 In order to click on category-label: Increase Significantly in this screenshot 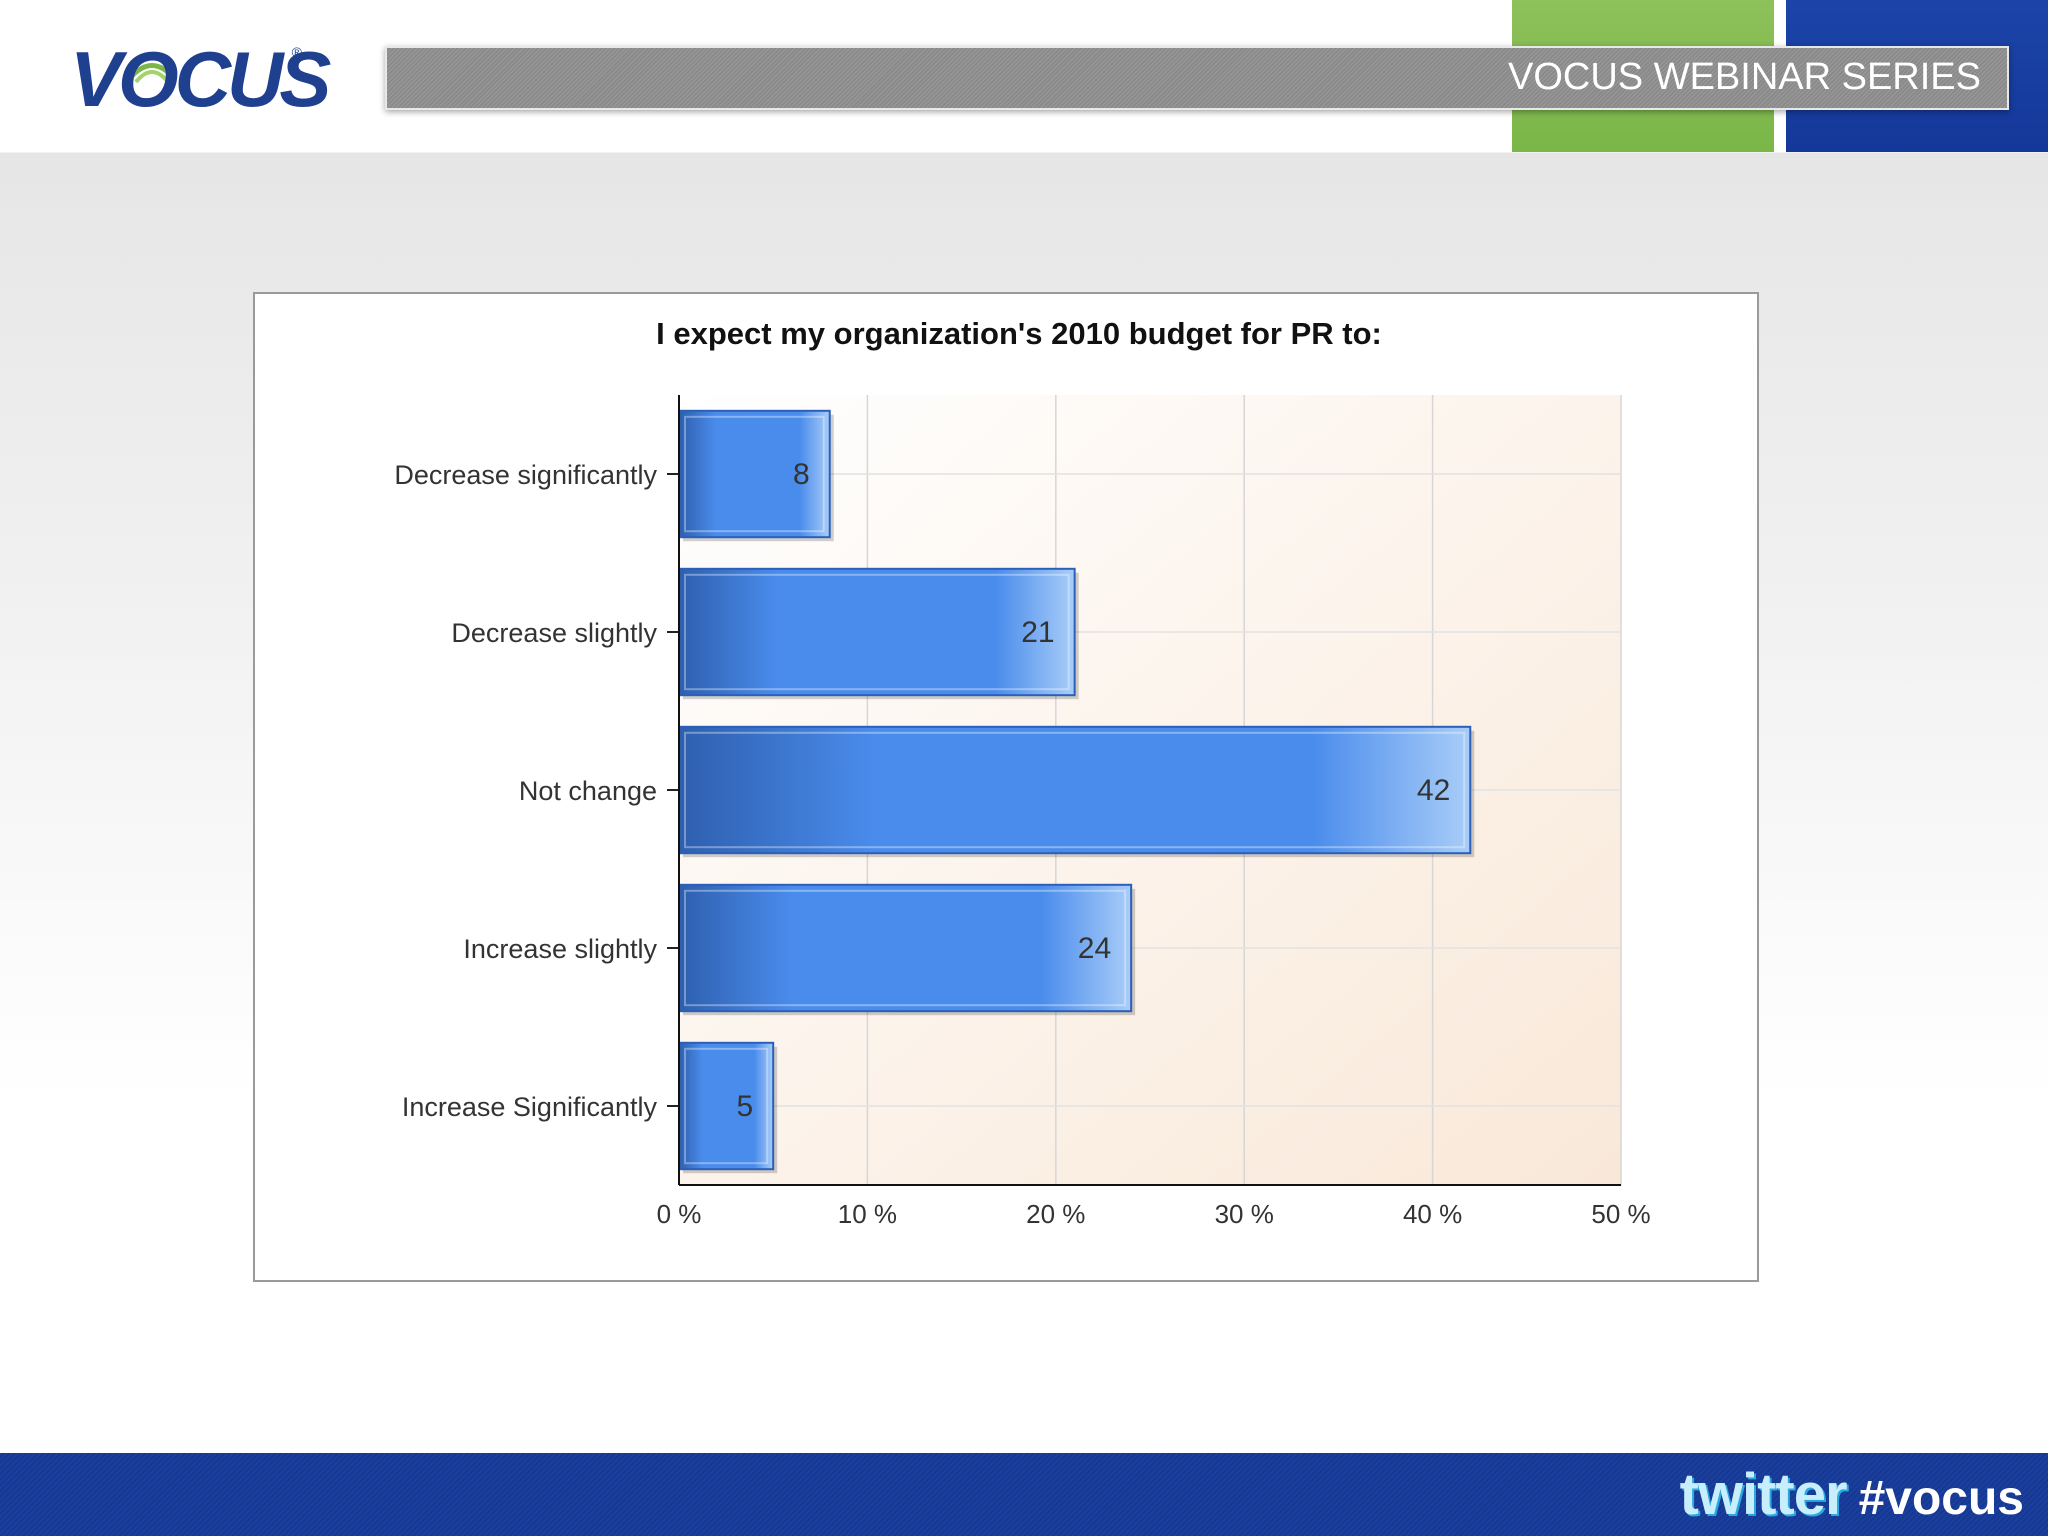, I will do `click(530, 1107)`.